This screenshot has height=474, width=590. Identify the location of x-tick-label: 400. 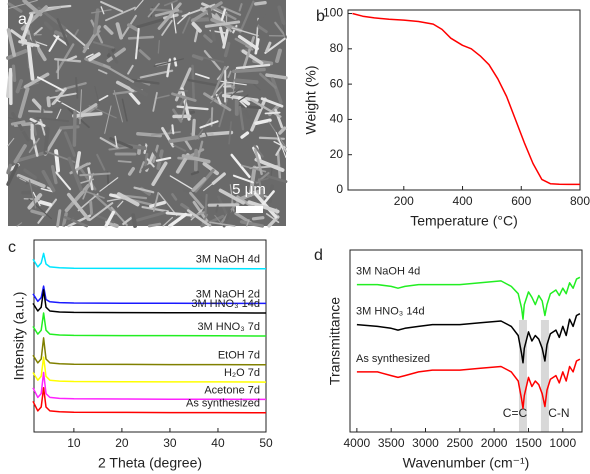
(463, 201).